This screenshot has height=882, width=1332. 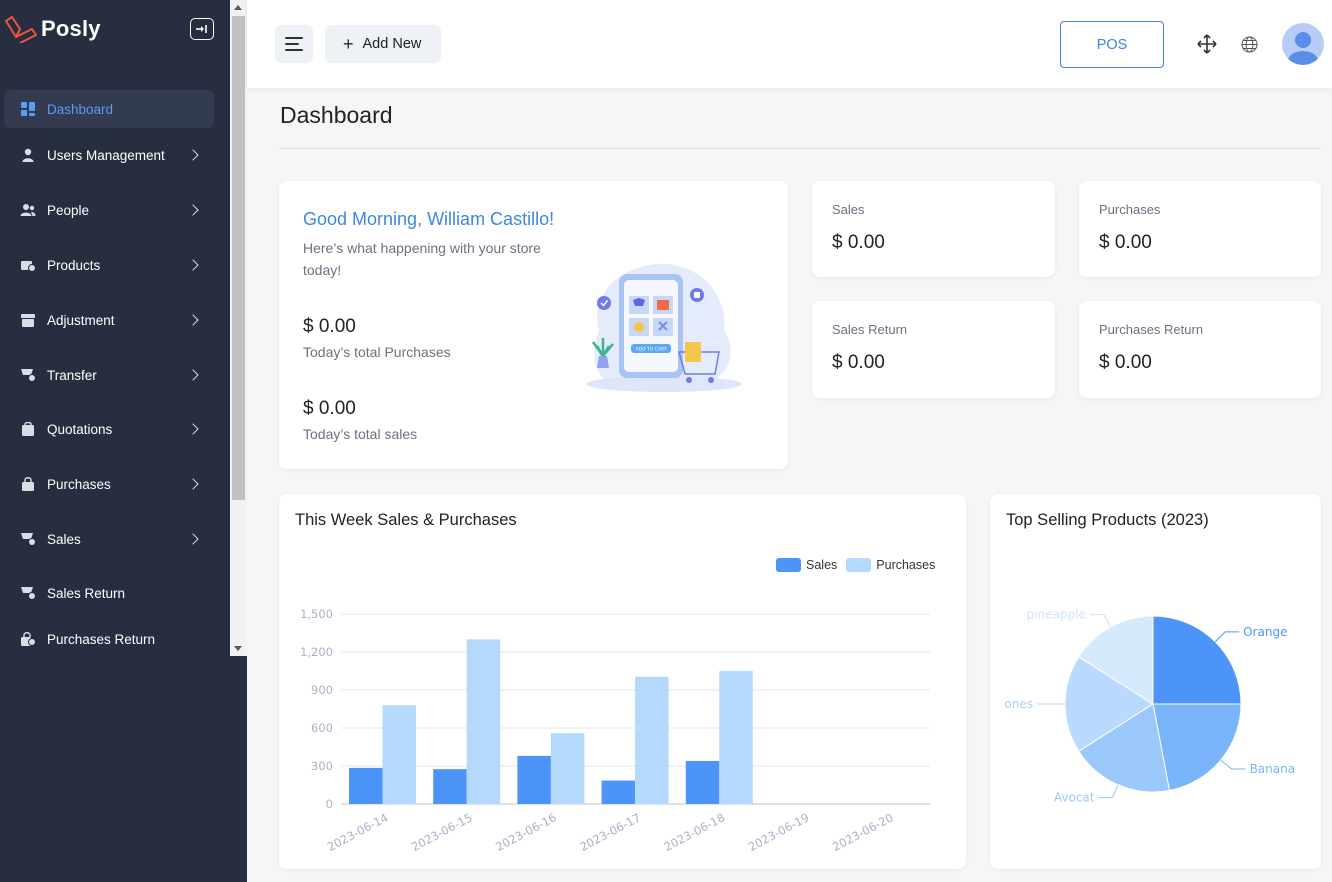 I want to click on pie-label-pineapple: pineapple, so click(x=1056, y=615).